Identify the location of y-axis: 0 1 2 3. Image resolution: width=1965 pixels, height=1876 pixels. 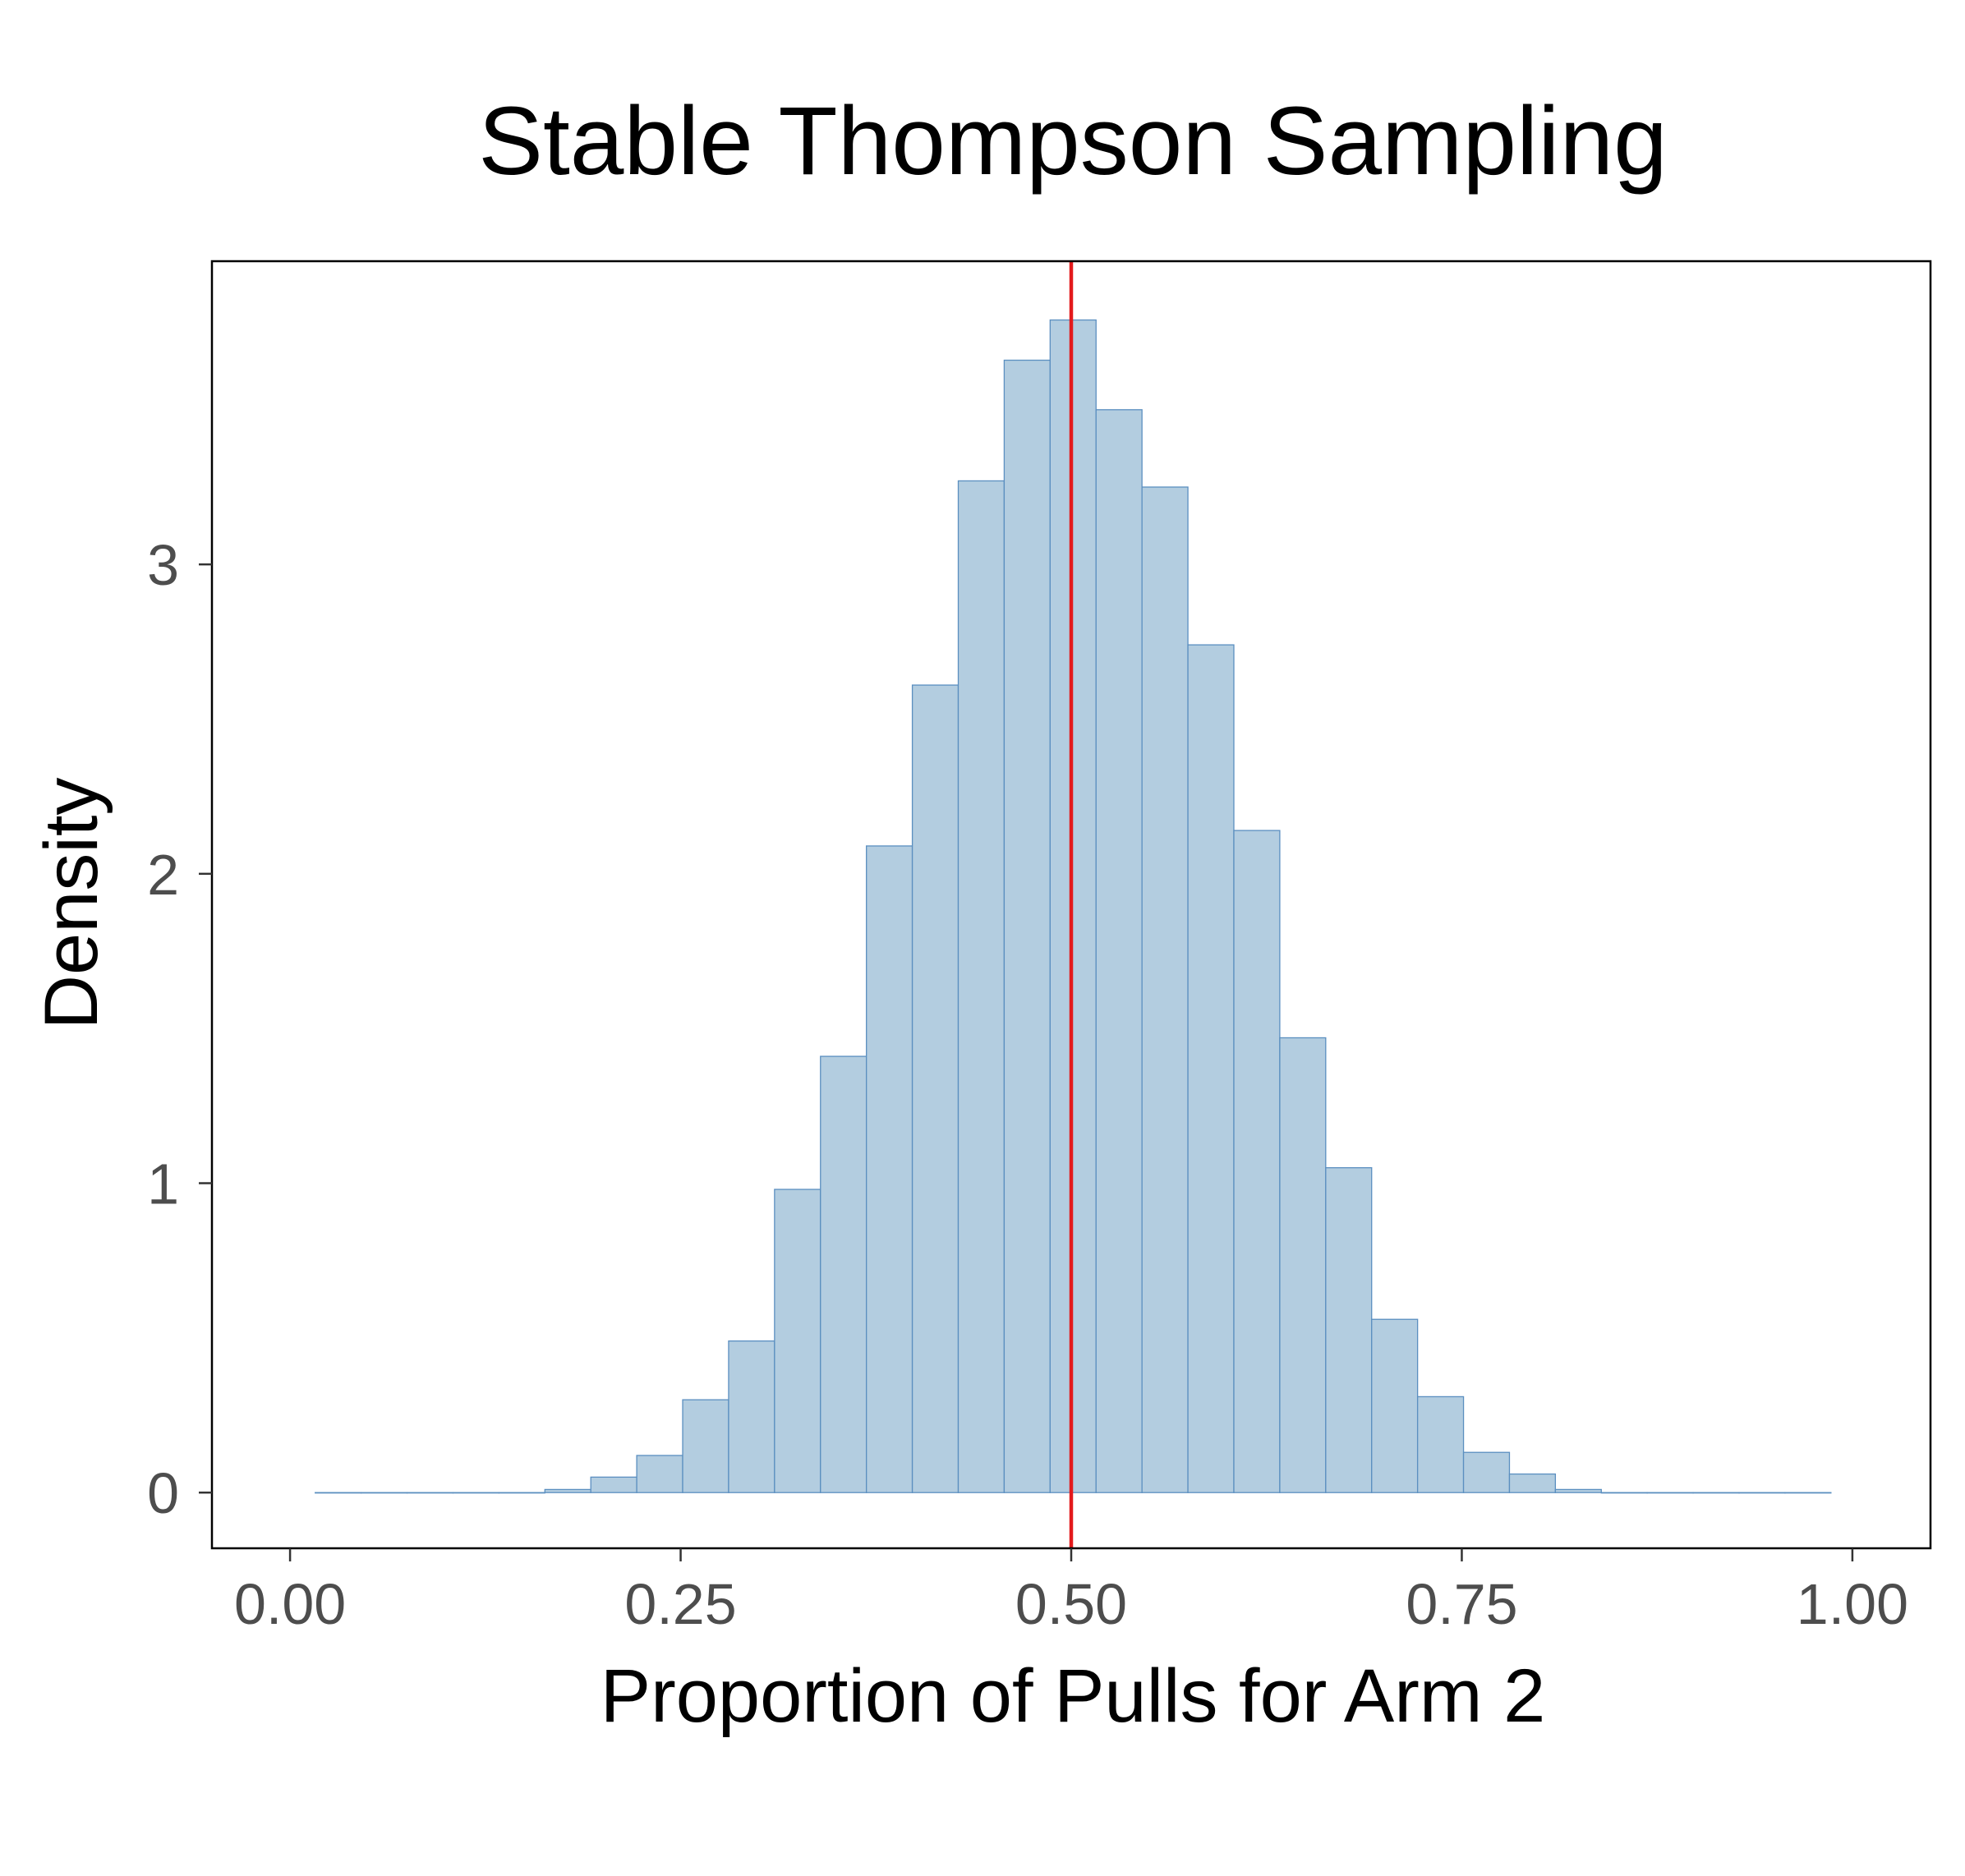
(179, 1029).